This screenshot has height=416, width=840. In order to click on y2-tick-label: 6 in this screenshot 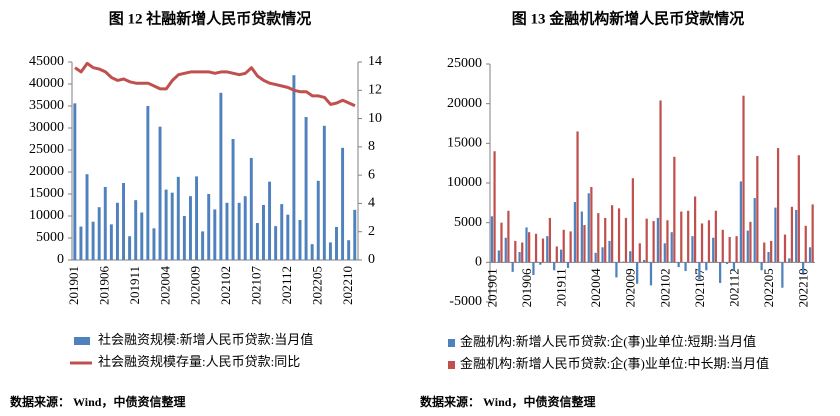, I will do `click(371, 174)`.